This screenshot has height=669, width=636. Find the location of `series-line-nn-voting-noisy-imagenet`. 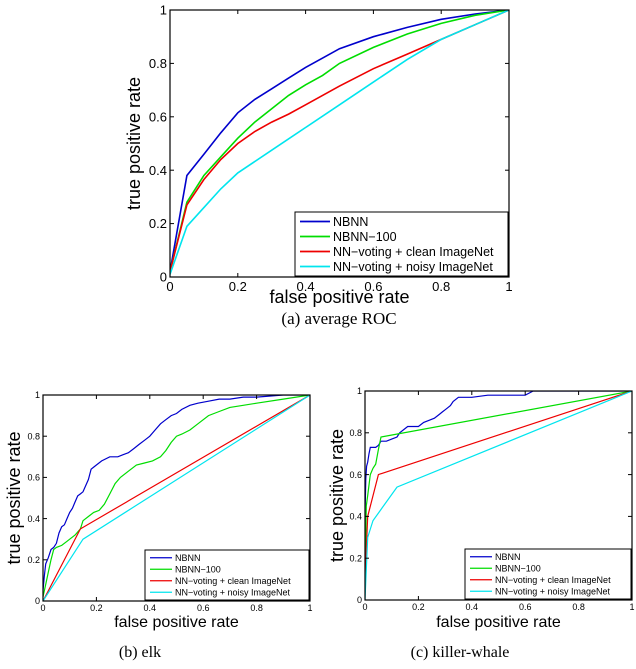

series-line-nn-voting-noisy-imagenet is located at coordinates (176, 498).